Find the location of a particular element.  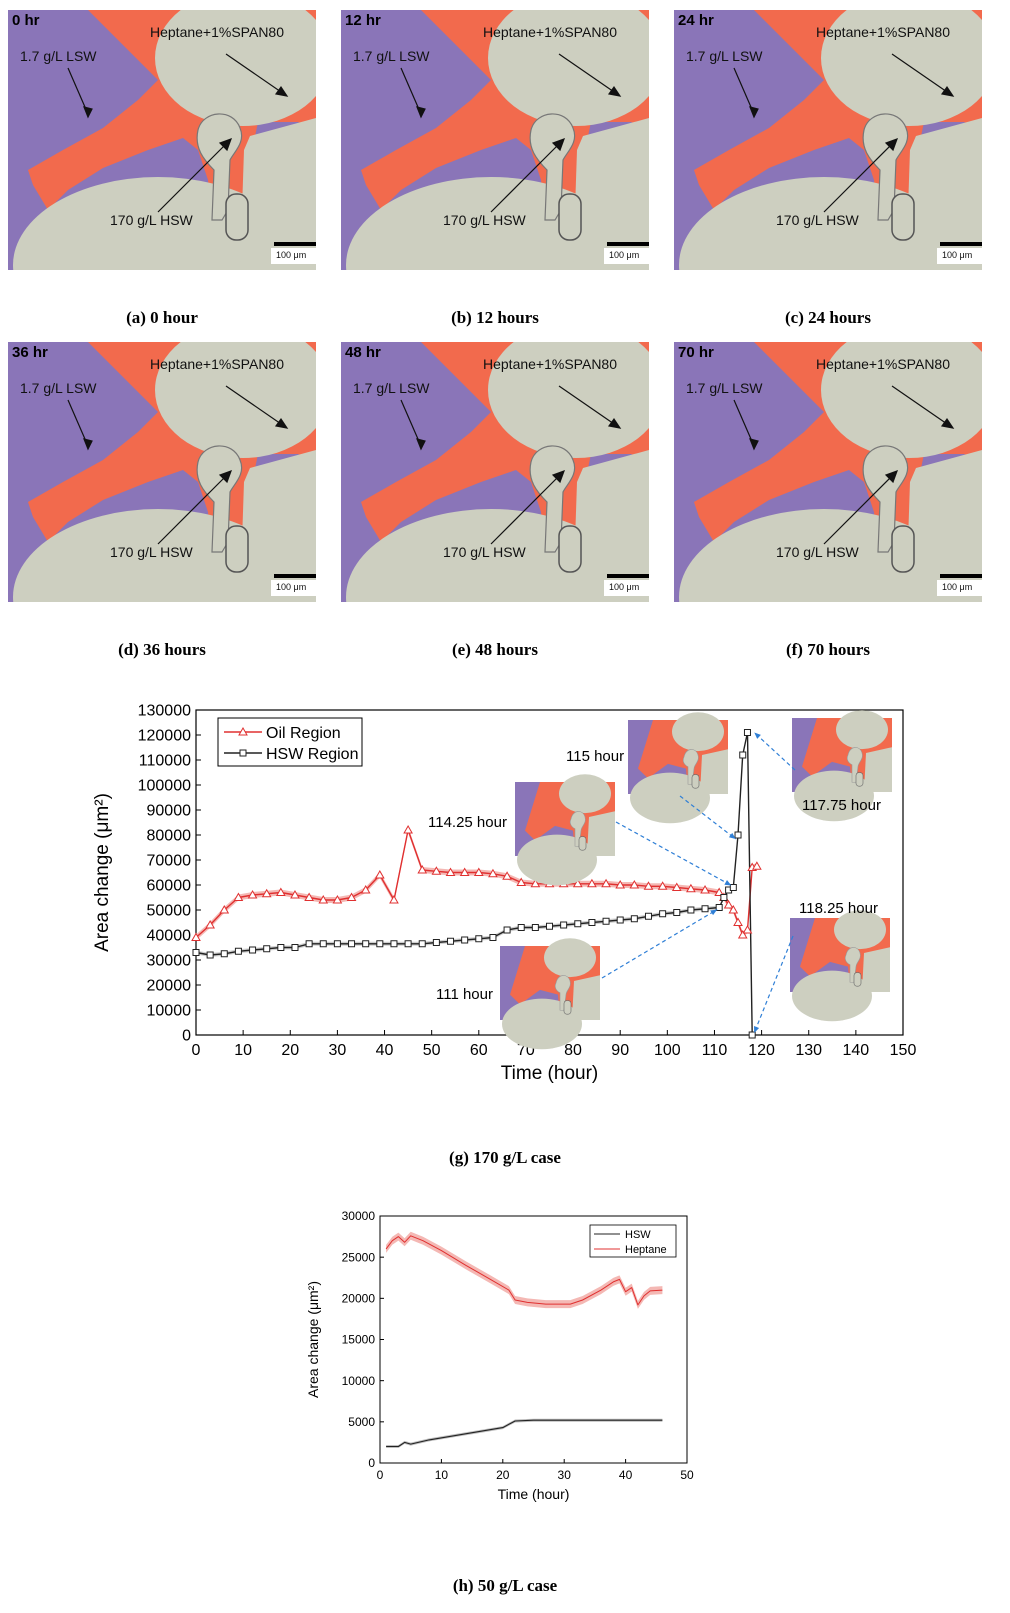

y-tick-label: 60000 is located at coordinates (169, 886).